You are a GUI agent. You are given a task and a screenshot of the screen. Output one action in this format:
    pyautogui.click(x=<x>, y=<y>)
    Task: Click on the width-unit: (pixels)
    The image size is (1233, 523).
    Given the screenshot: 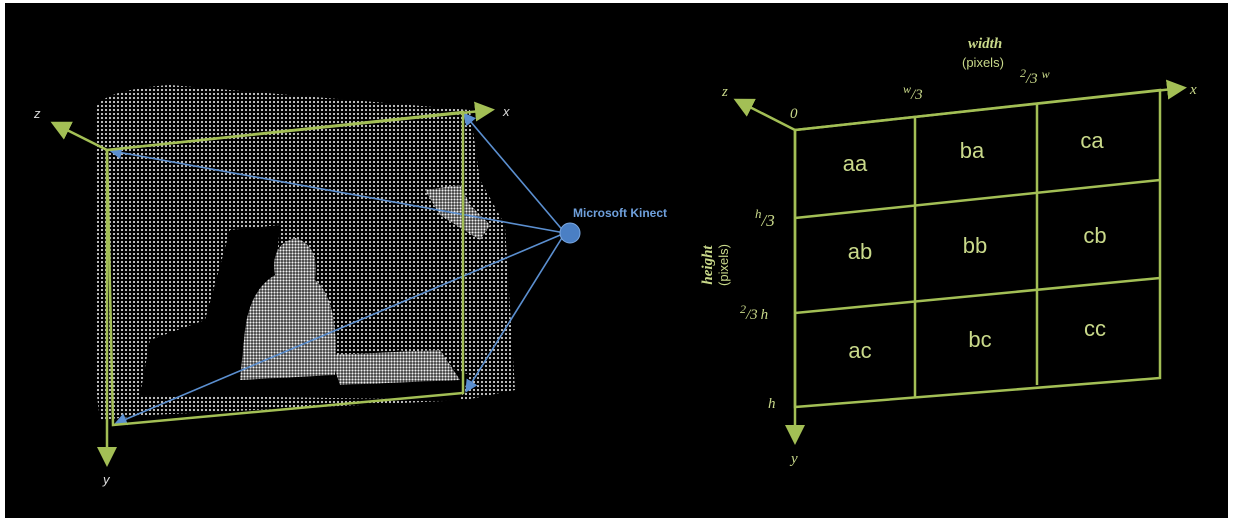 What is the action you would take?
    pyautogui.click(x=983, y=62)
    